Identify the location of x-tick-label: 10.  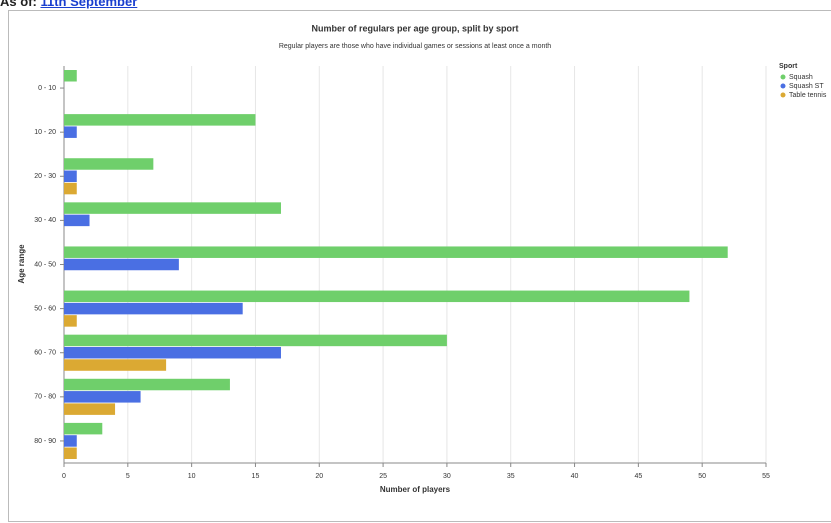
(192, 476).